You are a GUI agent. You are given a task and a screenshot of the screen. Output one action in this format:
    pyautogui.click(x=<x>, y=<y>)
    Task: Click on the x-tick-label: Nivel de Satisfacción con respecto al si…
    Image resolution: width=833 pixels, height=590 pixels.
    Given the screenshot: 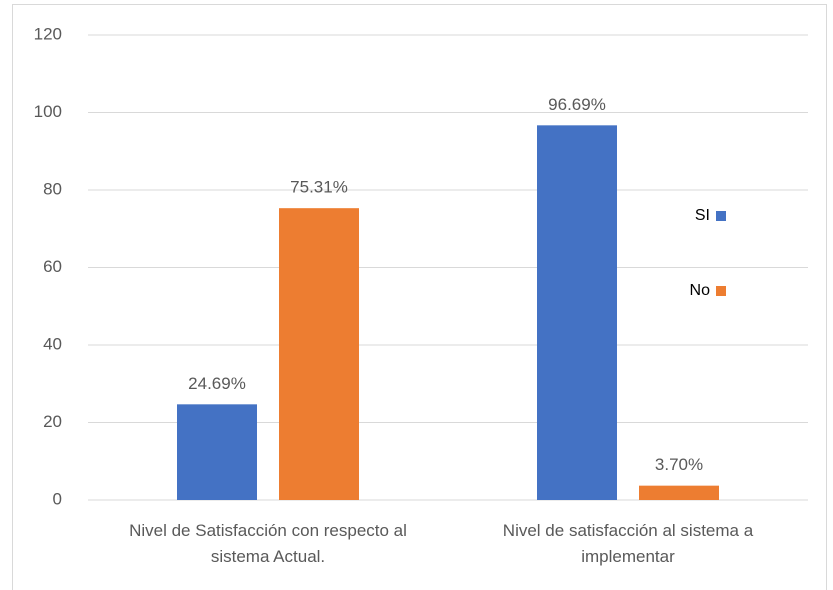 What is the action you would take?
    pyautogui.click(x=268, y=543)
    